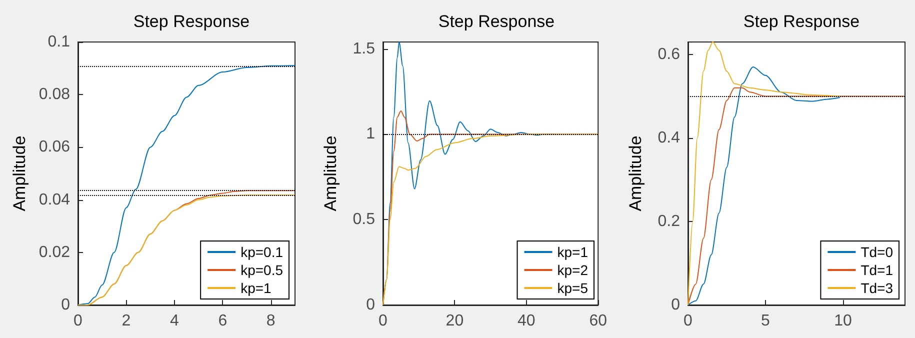 Image resolution: width=915 pixels, height=338 pixels. What do you see at coordinates (765, 321) in the screenshot?
I see `x-tick-label: 5` at bounding box center [765, 321].